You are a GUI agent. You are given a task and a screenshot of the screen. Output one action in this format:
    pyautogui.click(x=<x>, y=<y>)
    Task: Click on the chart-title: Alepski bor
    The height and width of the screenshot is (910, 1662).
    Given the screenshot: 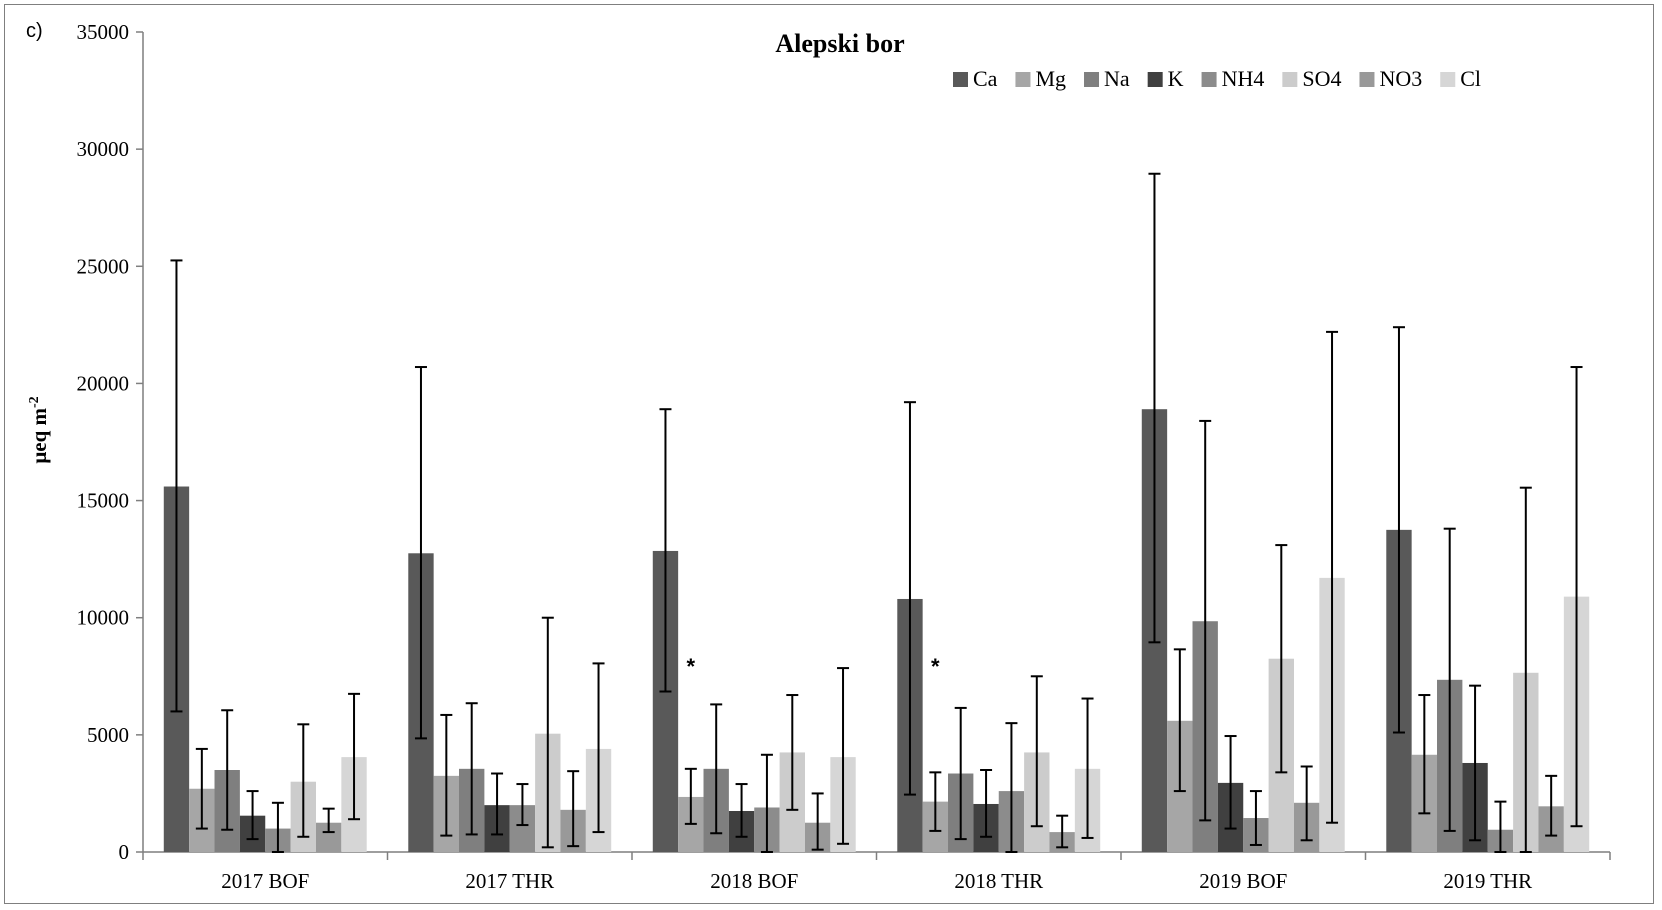 What is the action you would take?
    pyautogui.click(x=839, y=43)
    